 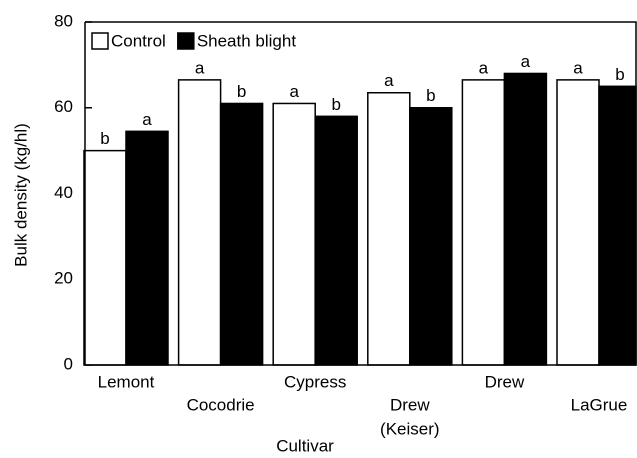 What do you see at coordinates (305, 445) in the screenshot?
I see `x-axis-label: Cultivar` at bounding box center [305, 445].